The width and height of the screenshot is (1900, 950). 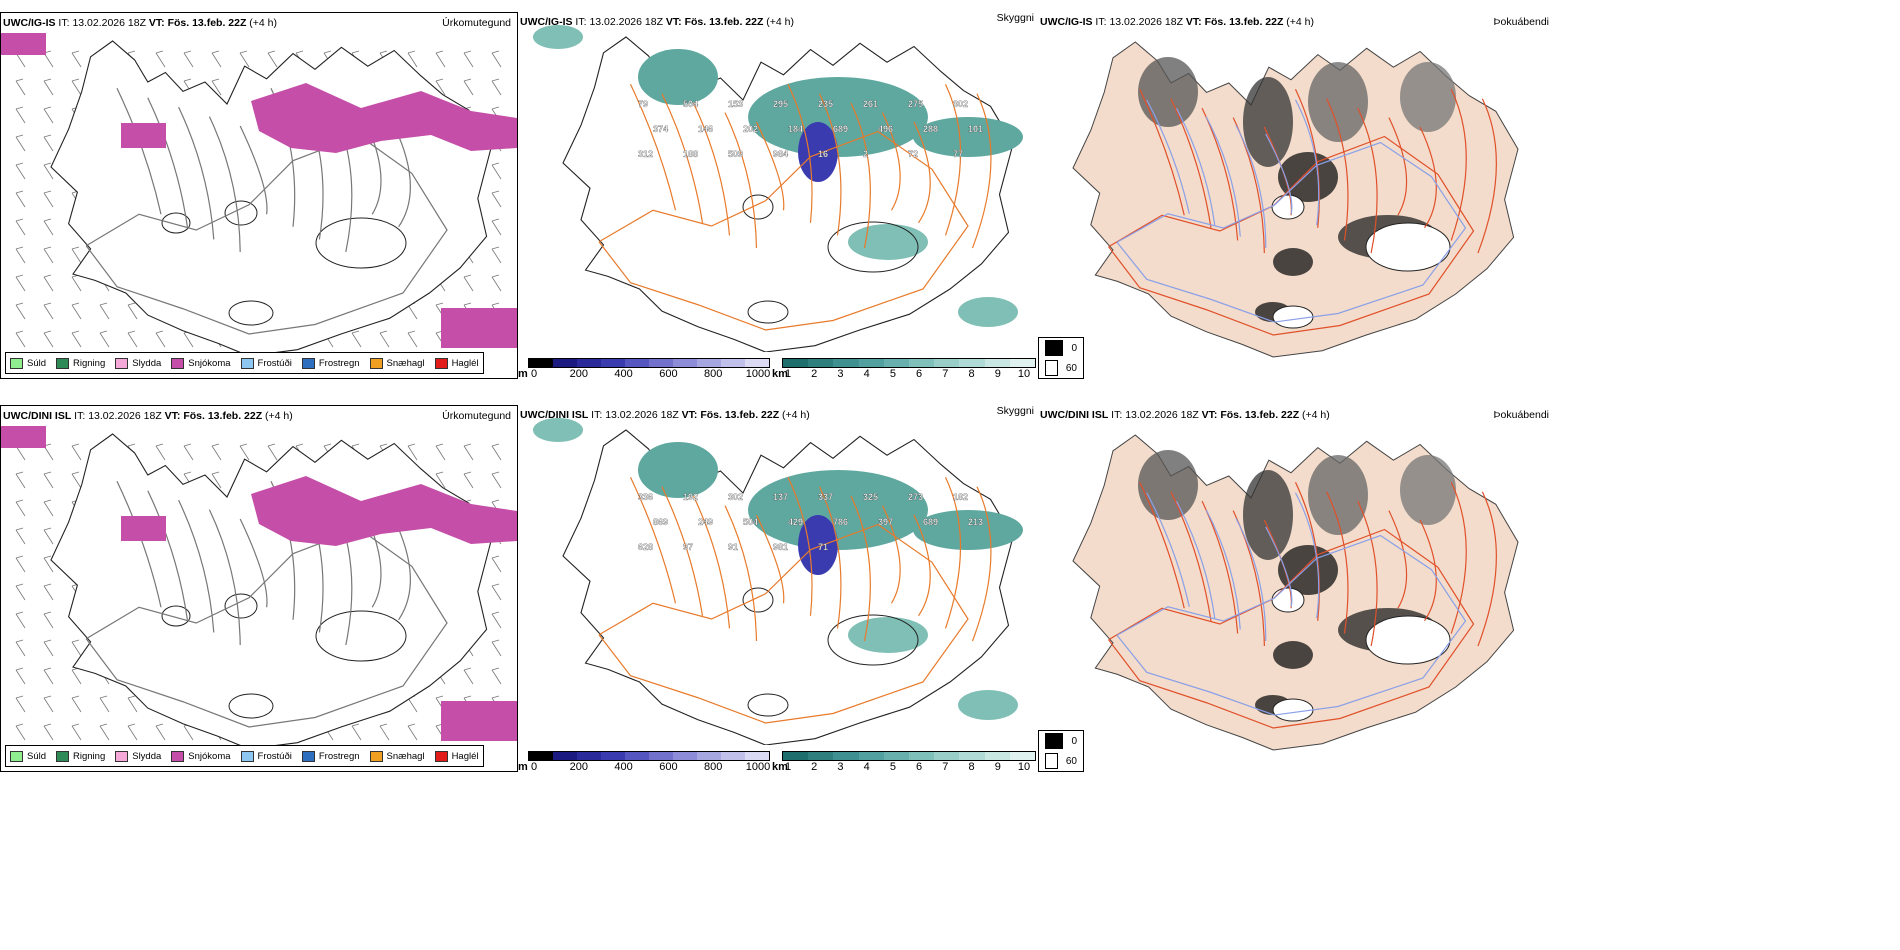 I want to click on snowfall-area, so click(x=259, y=190).